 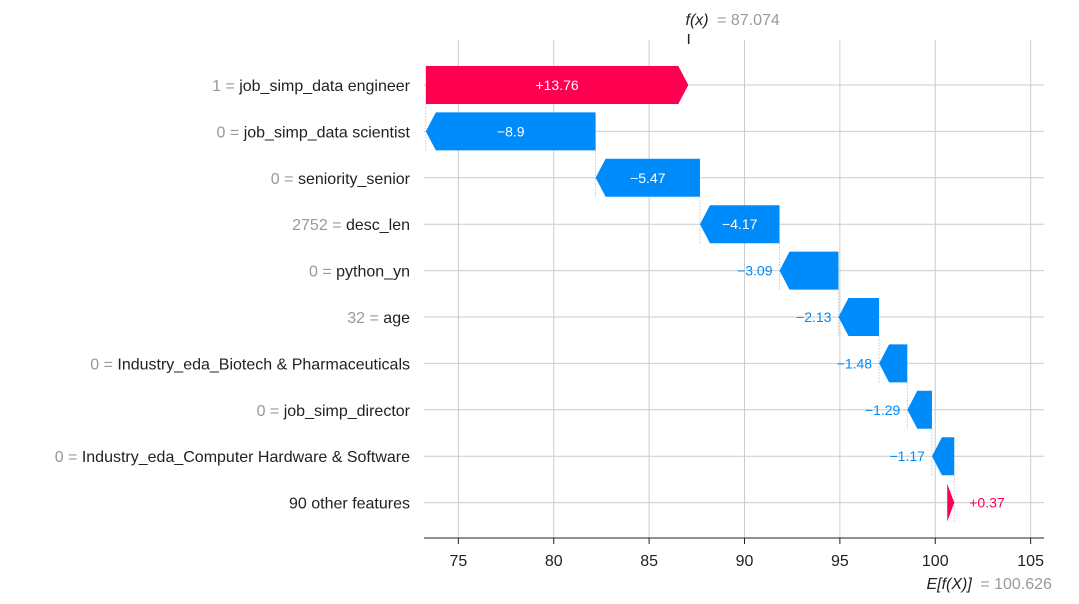 I want to click on fx-value: = 87.074, so click(x=748, y=20).